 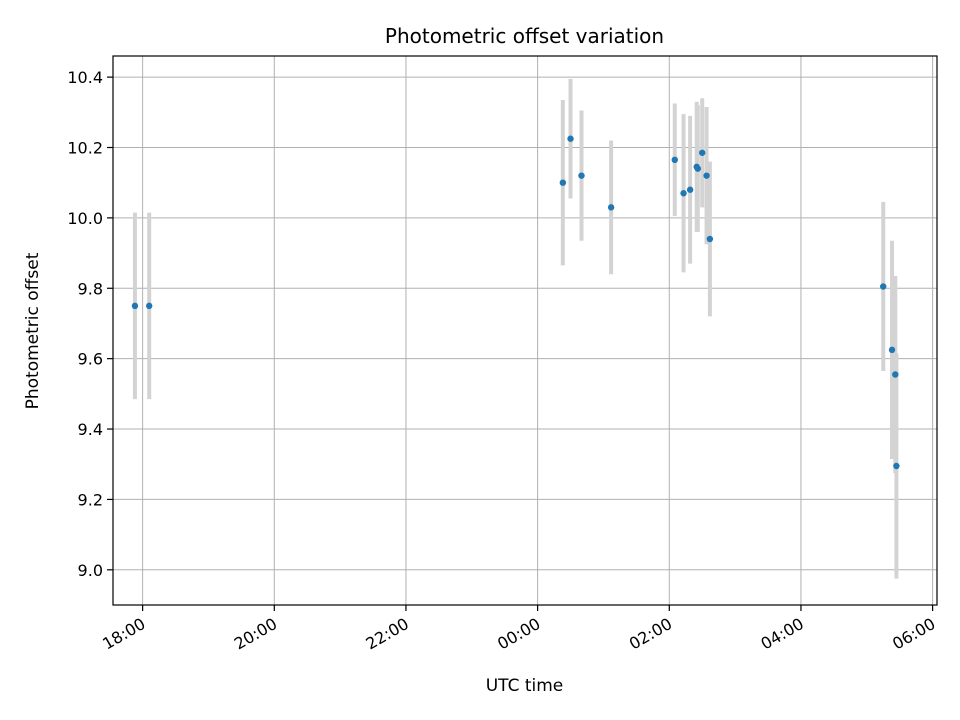 I want to click on y-tick-label: 9.4, so click(x=90, y=429).